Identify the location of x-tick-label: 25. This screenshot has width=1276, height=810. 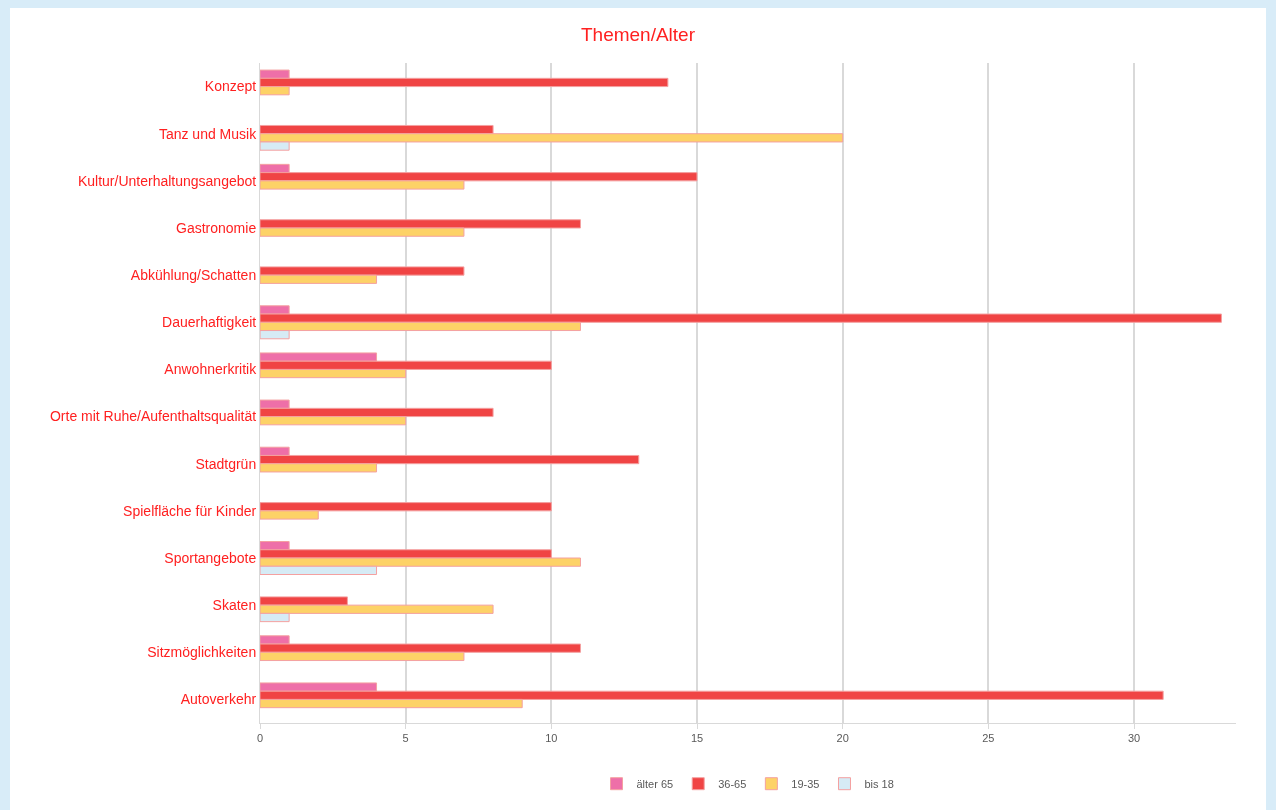
(988, 738).